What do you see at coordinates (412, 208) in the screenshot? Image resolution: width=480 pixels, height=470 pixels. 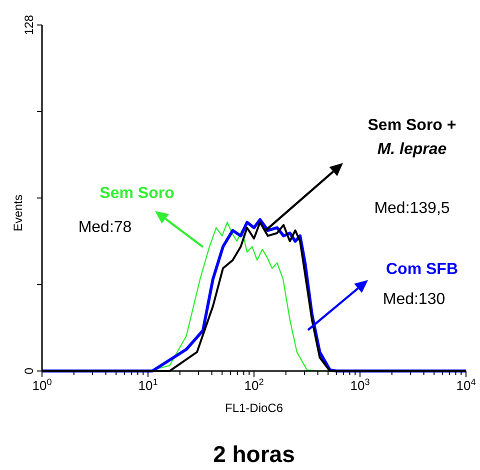 I see `annotation: Med:139,5` at bounding box center [412, 208].